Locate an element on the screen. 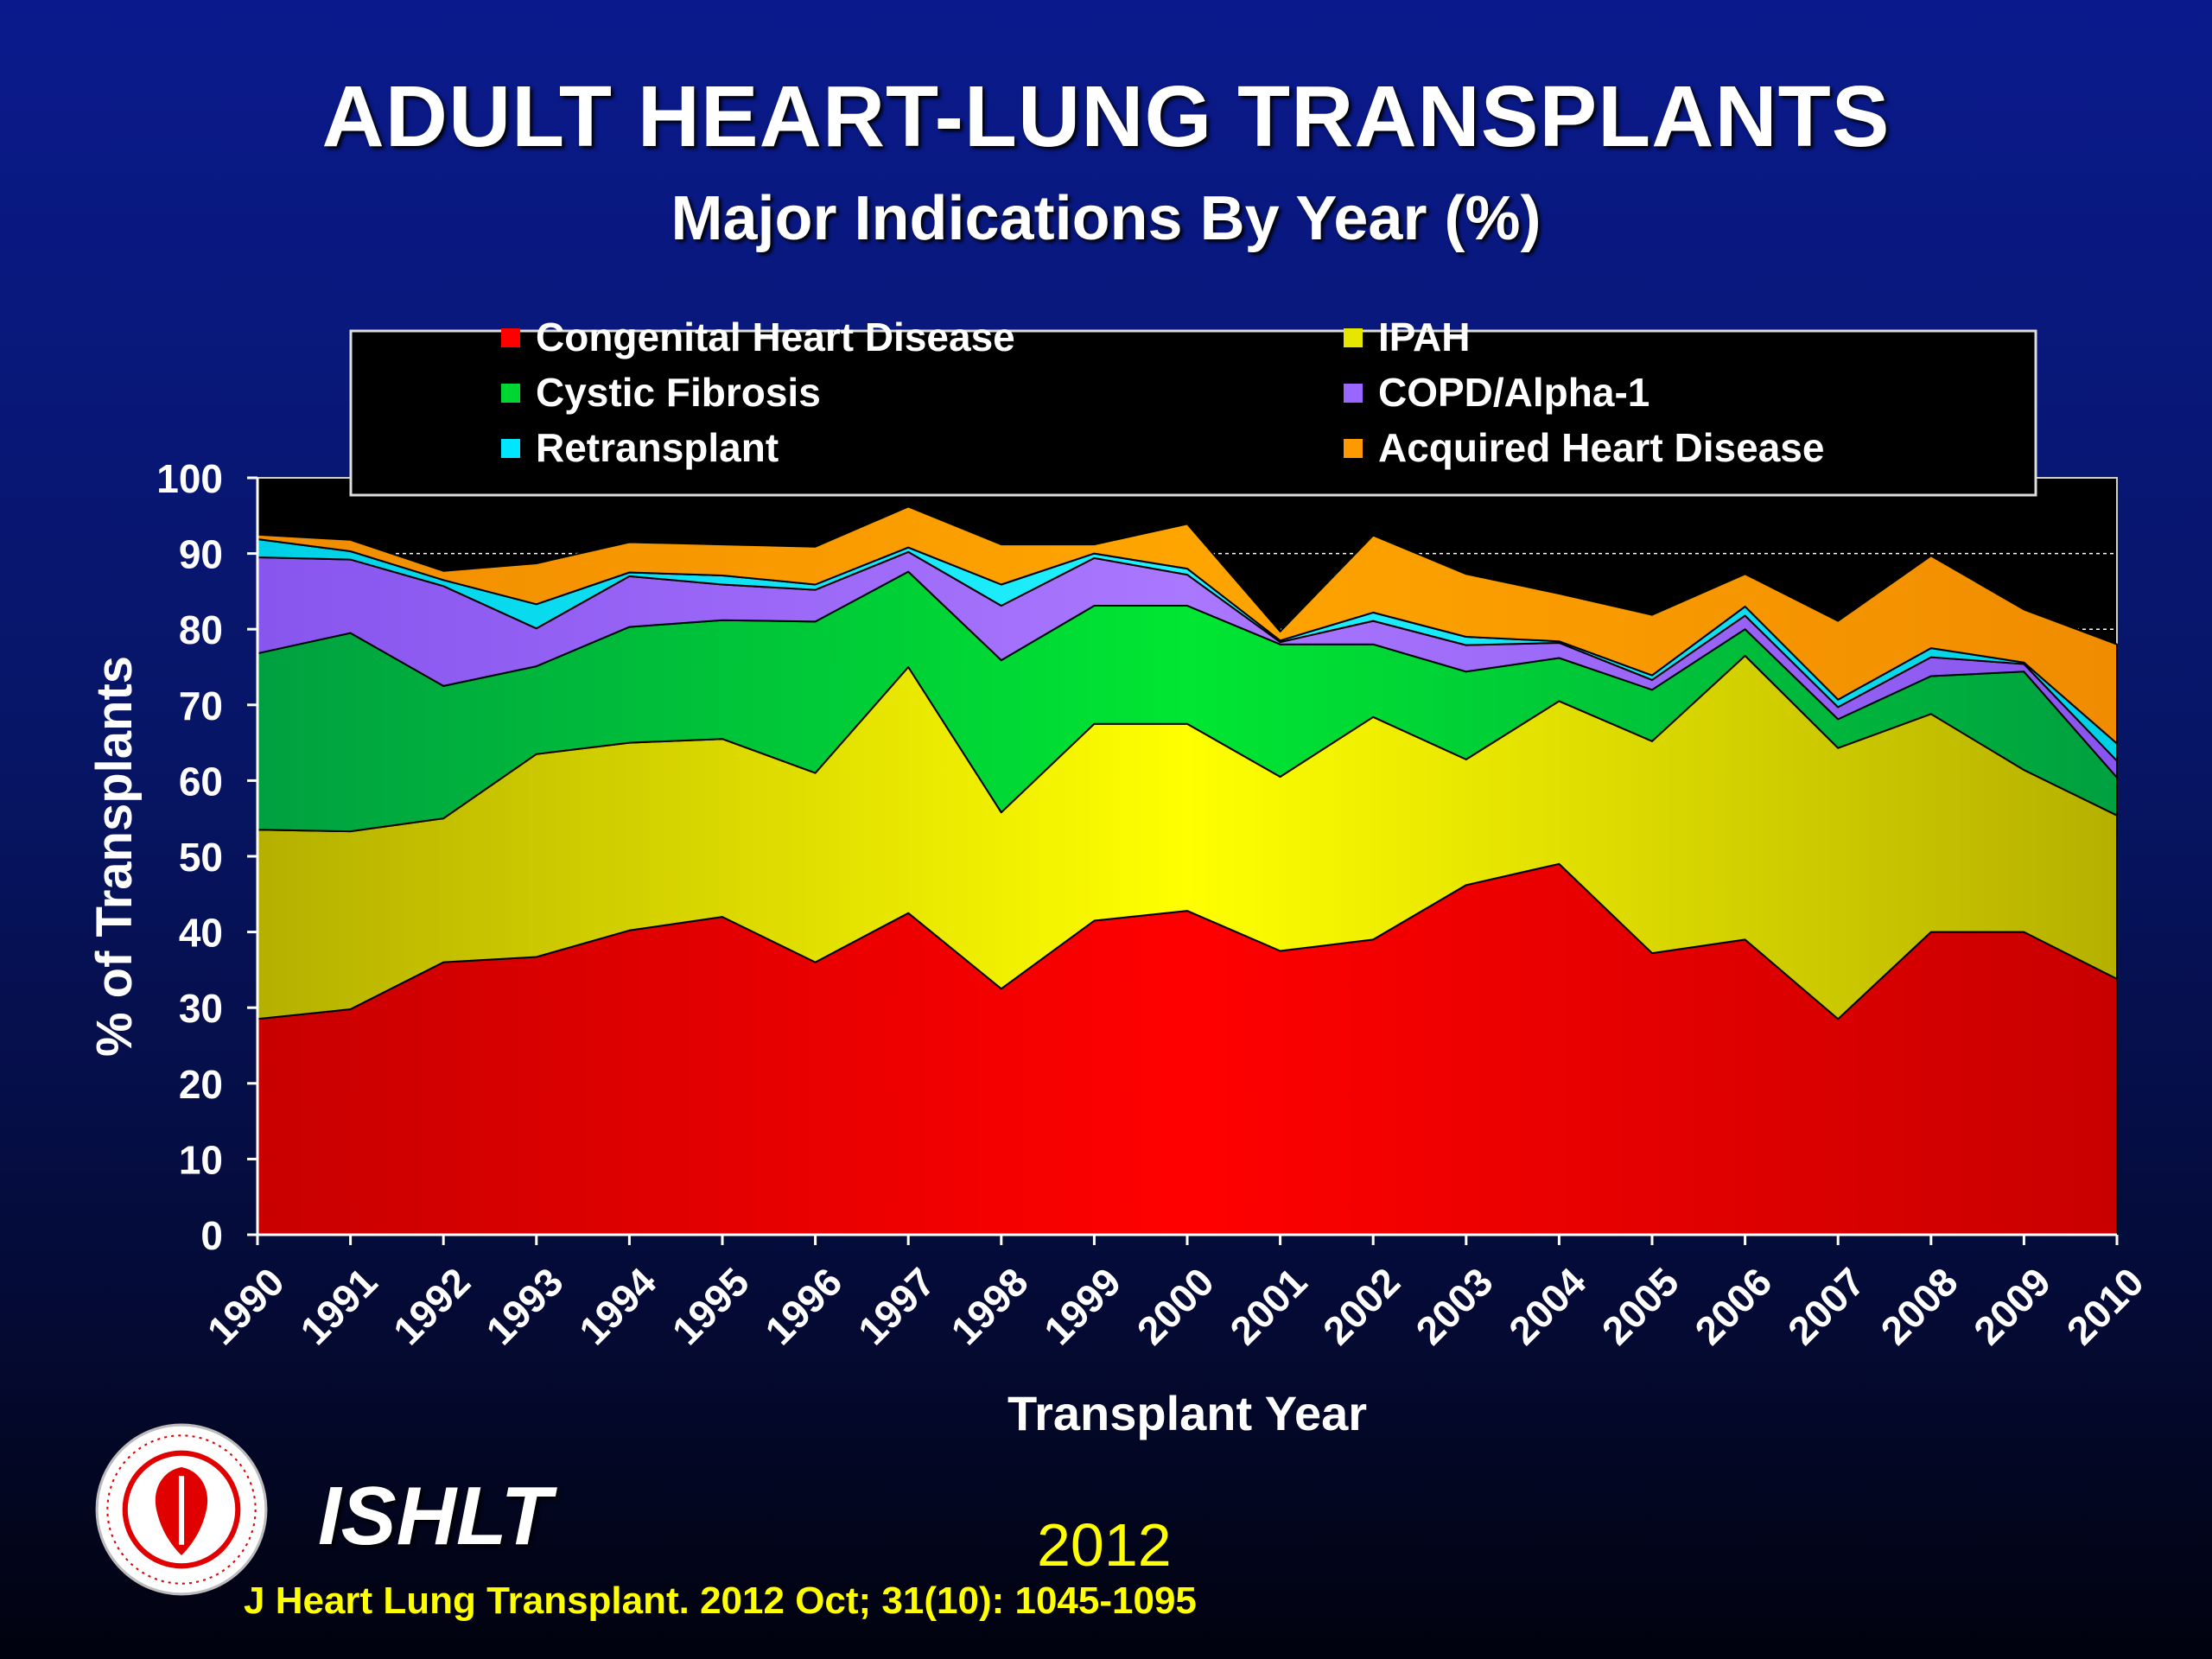 This screenshot has width=2212, height=1659. x-tick-label: 1991 is located at coordinates (338, 1306).